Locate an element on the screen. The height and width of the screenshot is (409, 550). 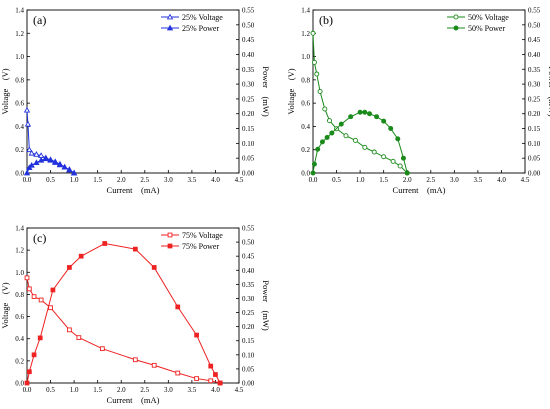
legend-label: 50% Power is located at coordinates (486, 28).